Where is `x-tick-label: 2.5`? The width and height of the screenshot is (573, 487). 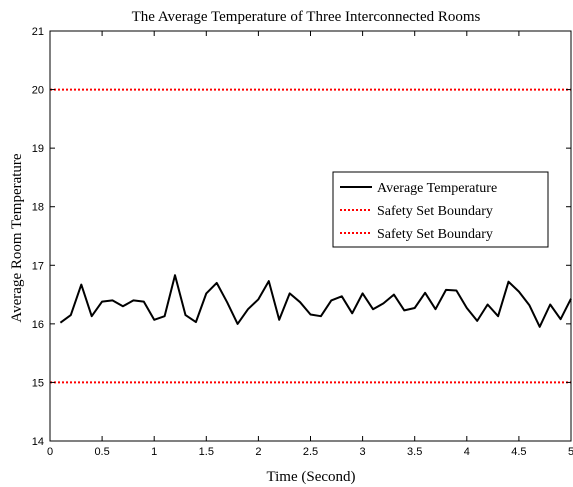 x-tick-label: 2.5 is located at coordinates (310, 452).